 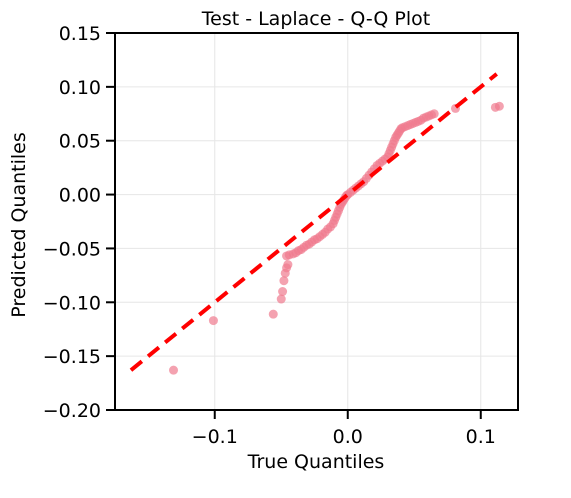 What do you see at coordinates (72, 303) in the screenshot?
I see `y-tick-label: −0.10` at bounding box center [72, 303].